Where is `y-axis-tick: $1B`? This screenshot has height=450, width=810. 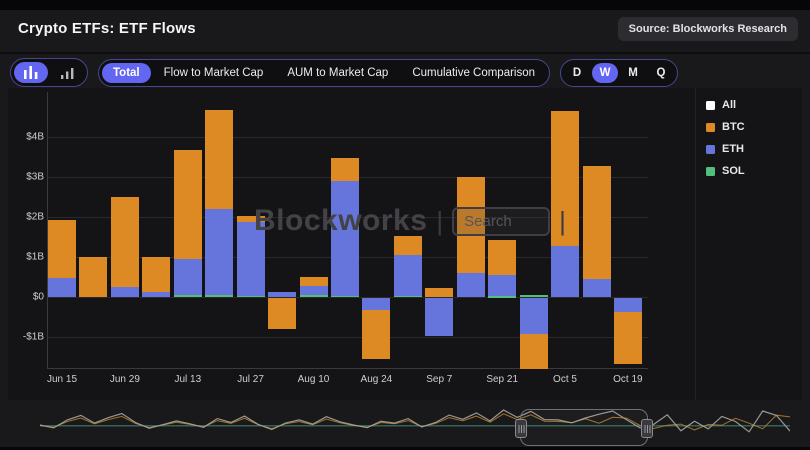 y-axis-tick: $1B is located at coordinates (35, 257).